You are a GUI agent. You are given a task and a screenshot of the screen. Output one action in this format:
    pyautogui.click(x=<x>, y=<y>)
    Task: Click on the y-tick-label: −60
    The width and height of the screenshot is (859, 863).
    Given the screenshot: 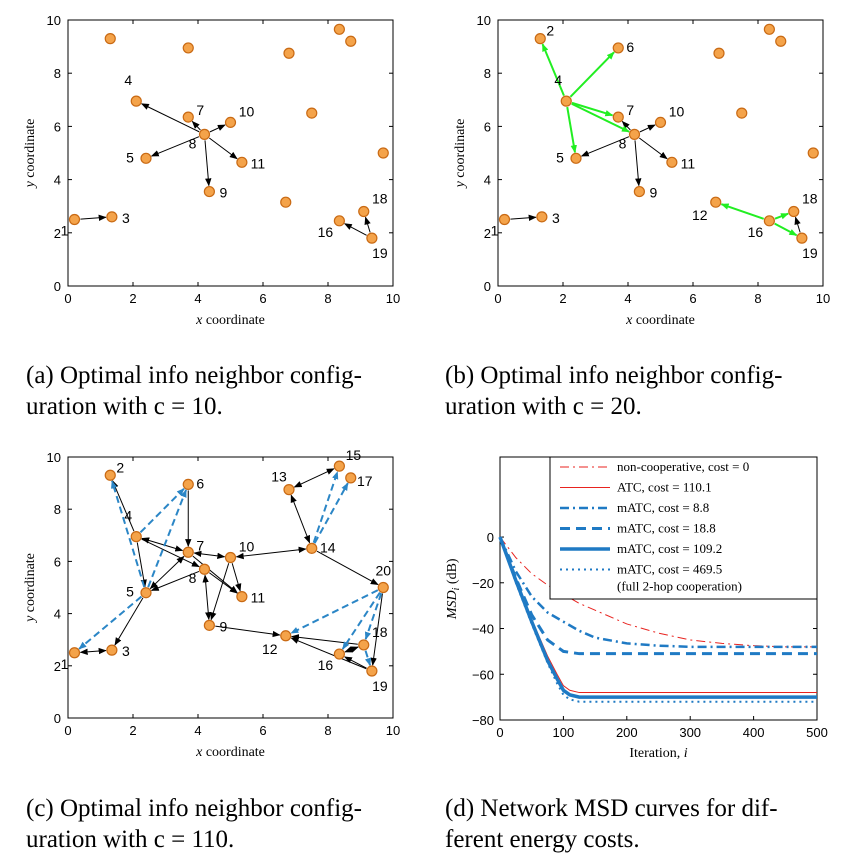 What is the action you would take?
    pyautogui.click(x=483, y=674)
    